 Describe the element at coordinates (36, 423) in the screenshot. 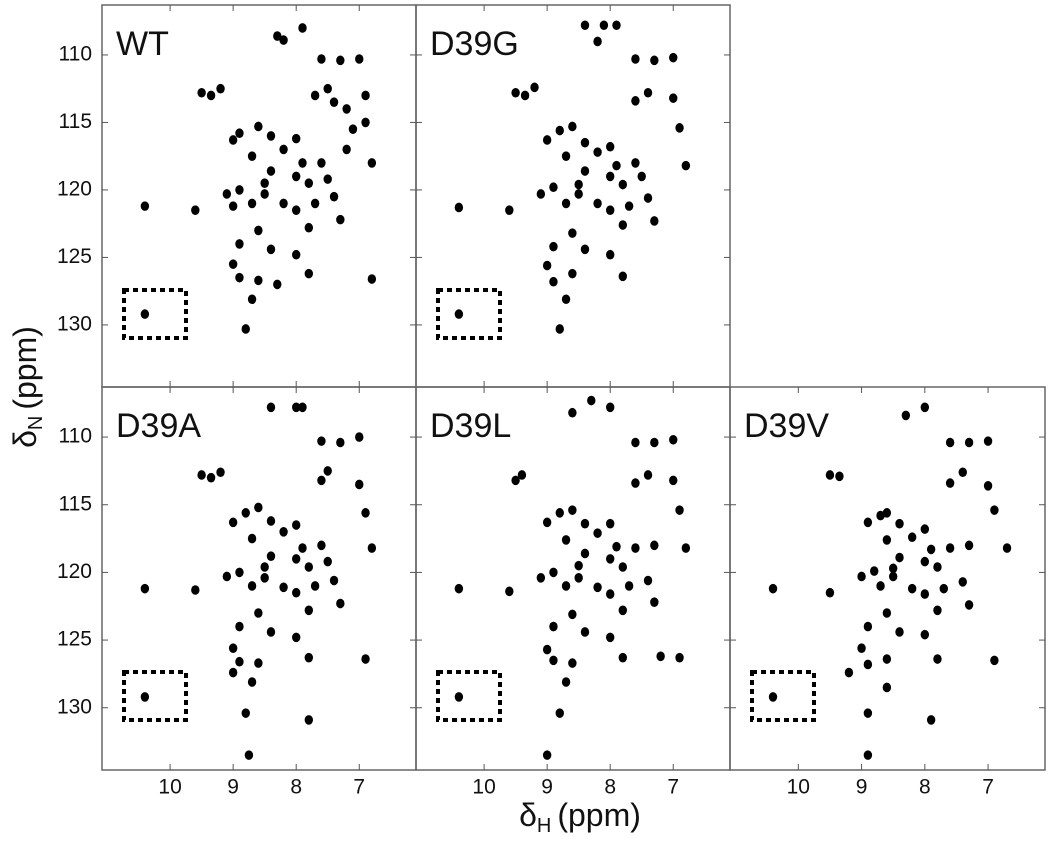

I see `y-label-subscript: N` at that location.